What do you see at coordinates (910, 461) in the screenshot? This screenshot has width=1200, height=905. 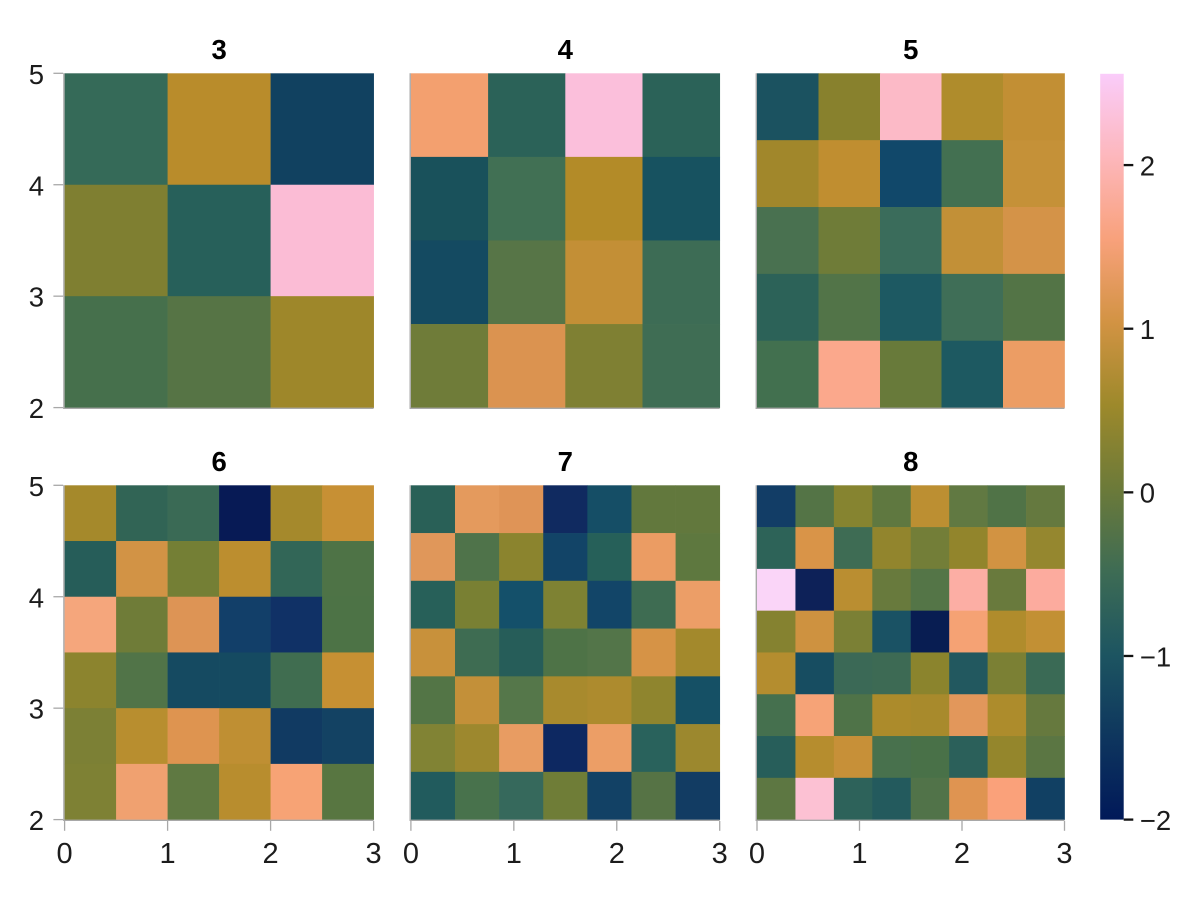 I see `svg-text: 8` at bounding box center [910, 461].